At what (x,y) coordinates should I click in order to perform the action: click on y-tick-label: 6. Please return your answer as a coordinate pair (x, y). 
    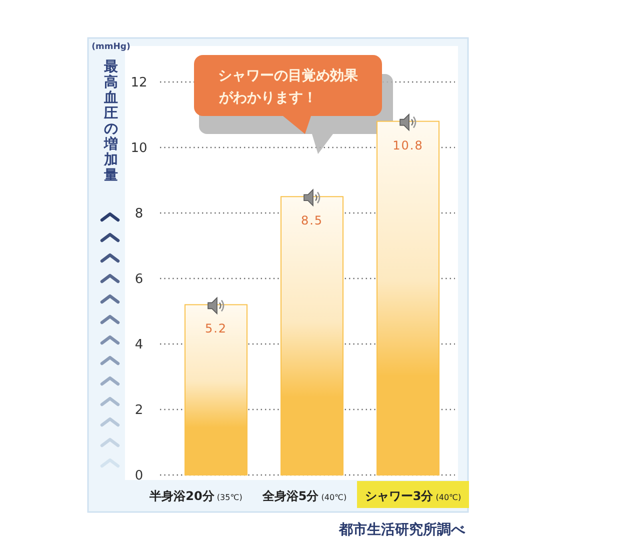
    Looking at the image, I should click on (139, 280).